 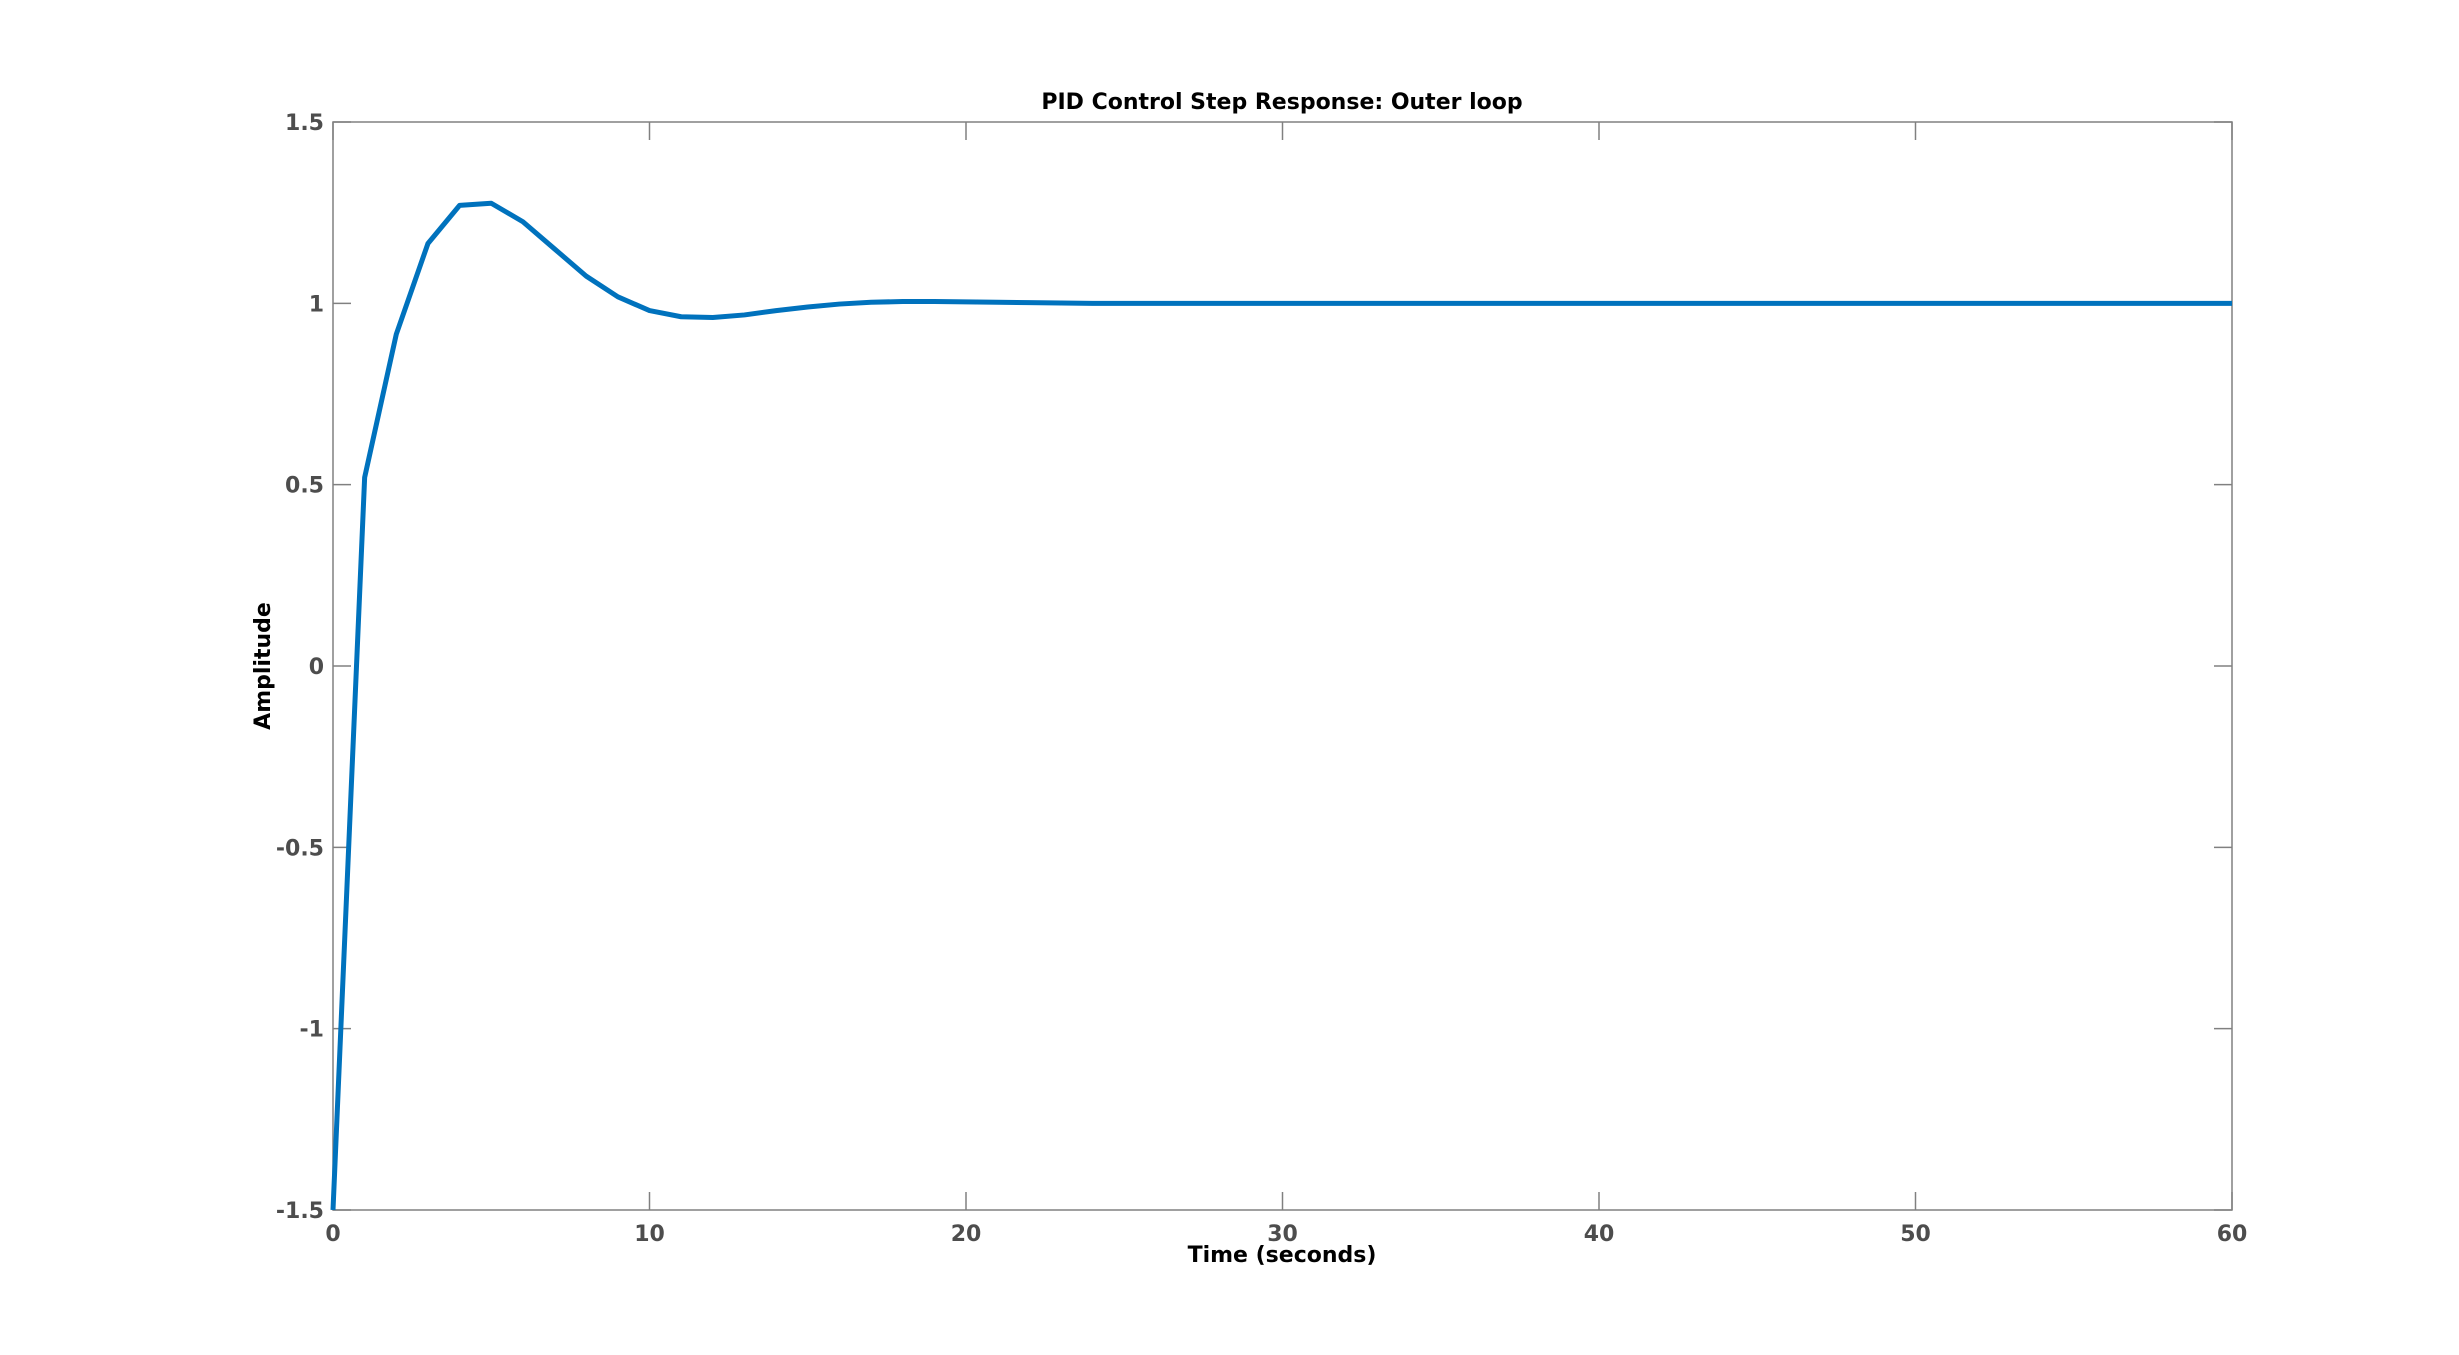 What do you see at coordinates (312, 1030) in the screenshot?
I see `y-tick-label: -1` at bounding box center [312, 1030].